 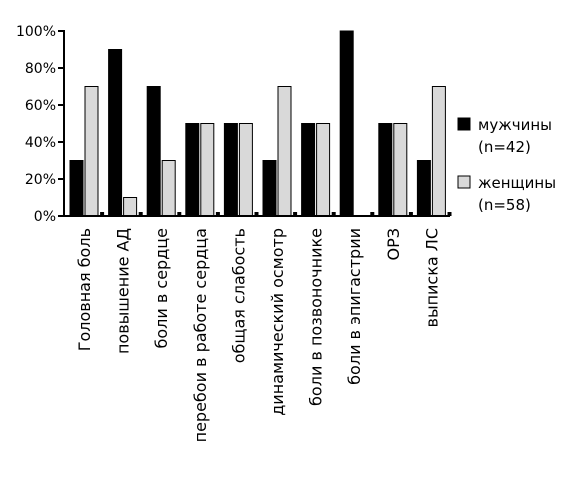 I want to click on legend-women-count: (n=58), so click(x=504, y=205).